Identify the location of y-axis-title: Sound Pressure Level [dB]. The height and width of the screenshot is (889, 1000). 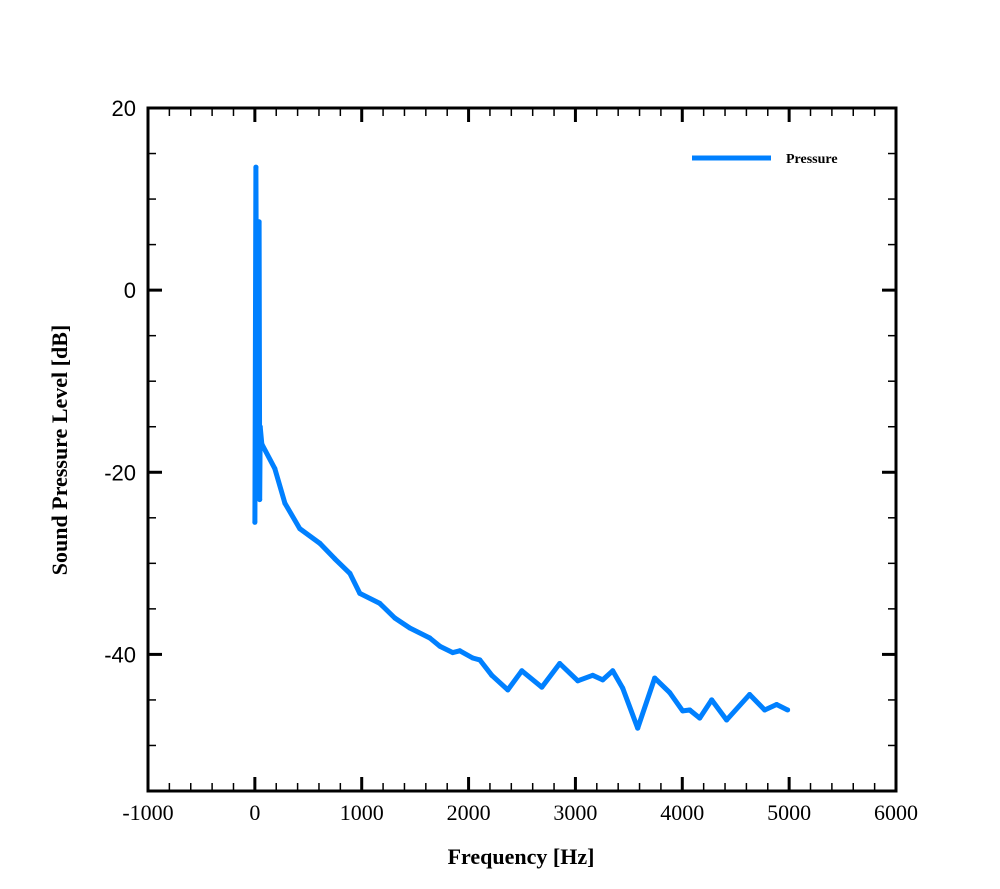
(59, 450).